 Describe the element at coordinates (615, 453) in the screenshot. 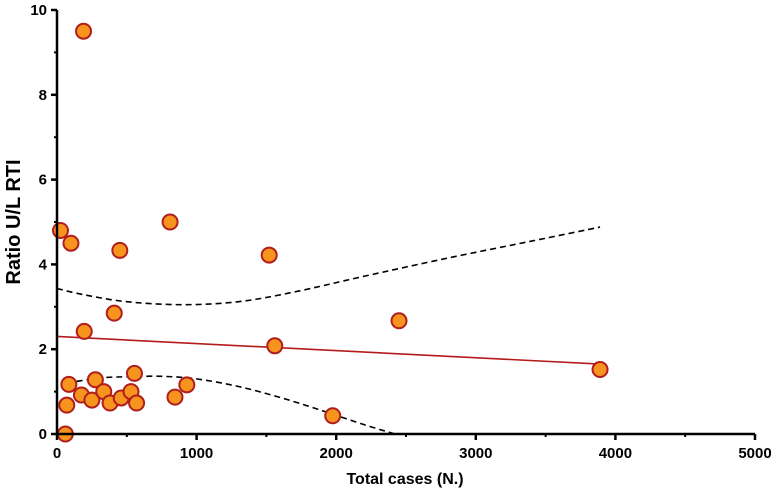

I see `x-tick-label: 4000` at that location.